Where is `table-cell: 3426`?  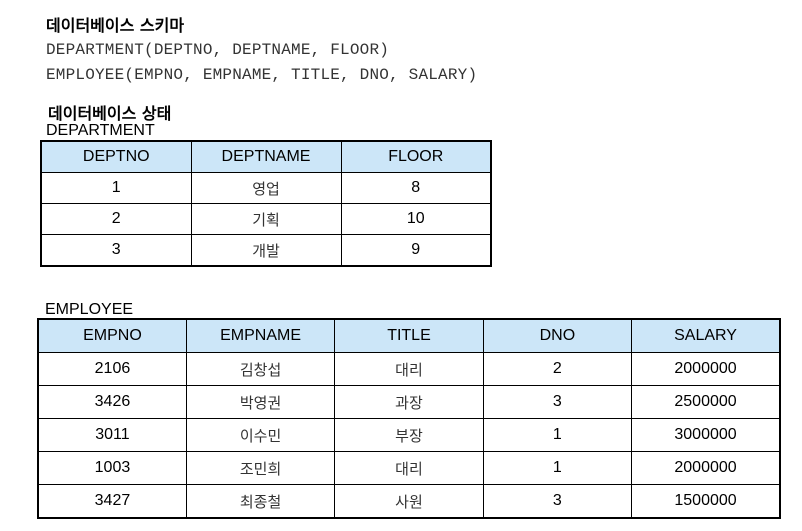 table-cell: 3426 is located at coordinates (112, 402).